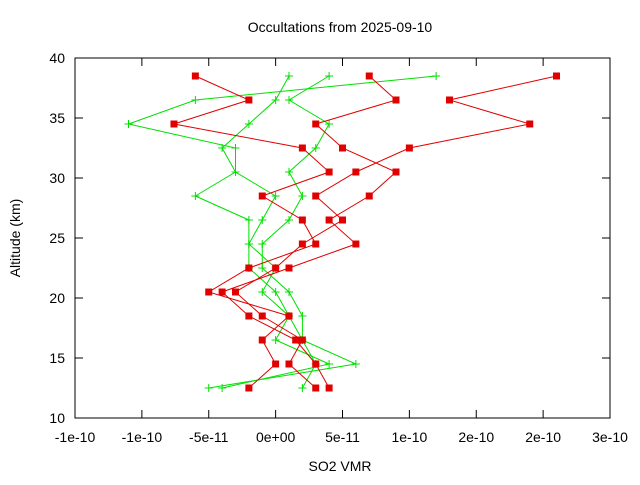 The height and width of the screenshot is (485, 640). Describe the element at coordinates (339, 466) in the screenshot. I see `x-axis-label: SO2 VMR` at that location.